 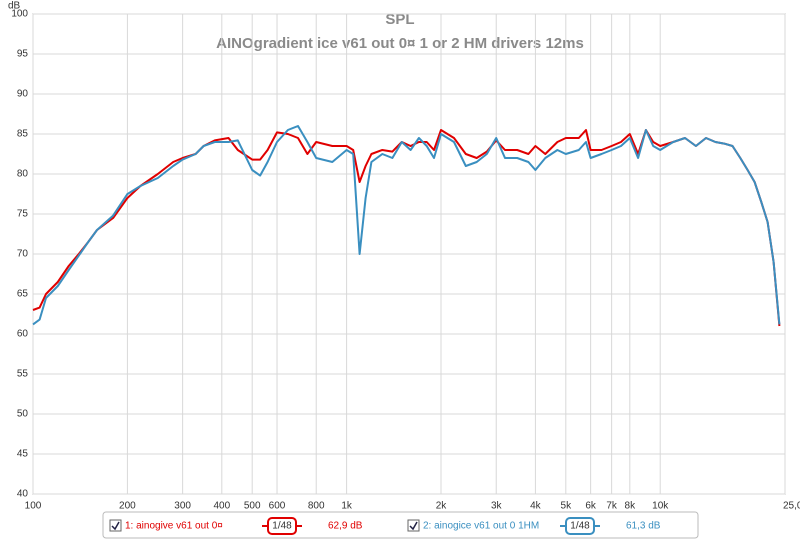 What do you see at coordinates (23, 174) in the screenshot?
I see `y-tick-label: 80` at bounding box center [23, 174].